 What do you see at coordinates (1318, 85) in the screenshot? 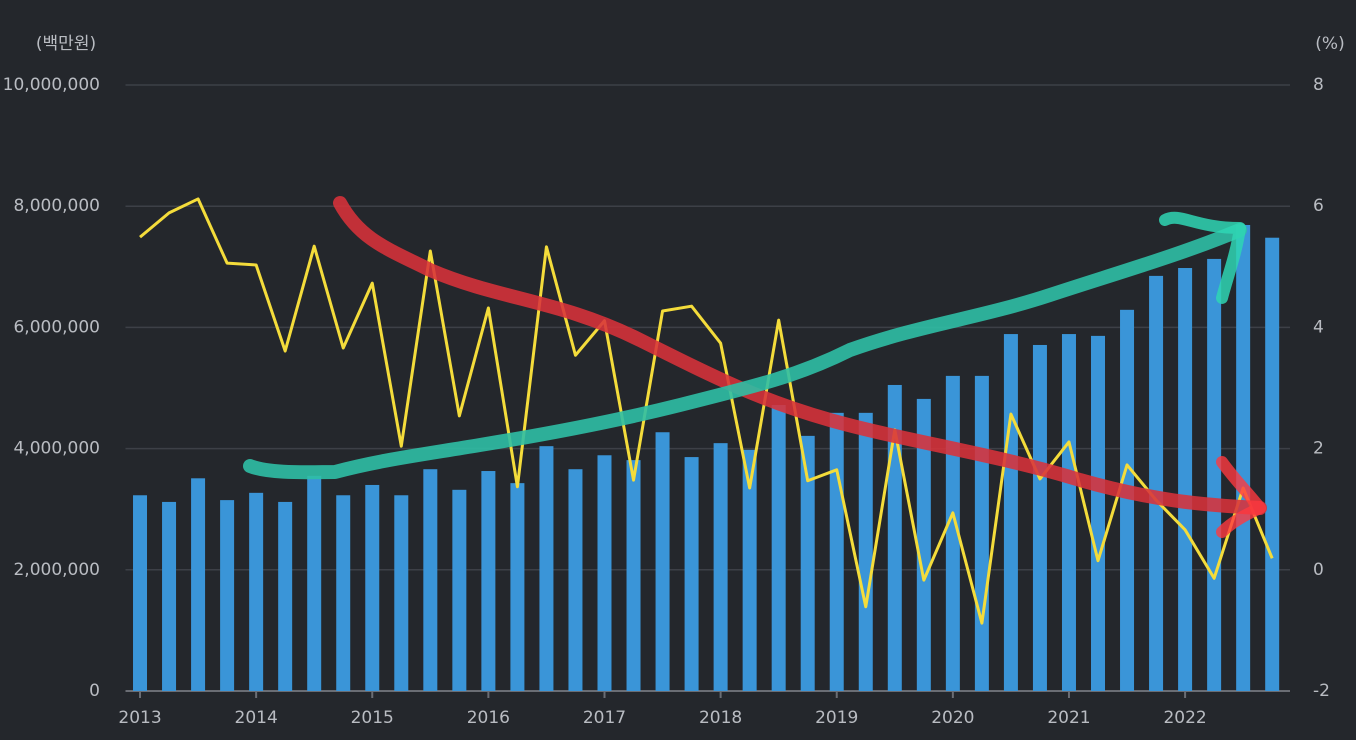
I see `y2-tick-label: 8` at bounding box center [1318, 85].